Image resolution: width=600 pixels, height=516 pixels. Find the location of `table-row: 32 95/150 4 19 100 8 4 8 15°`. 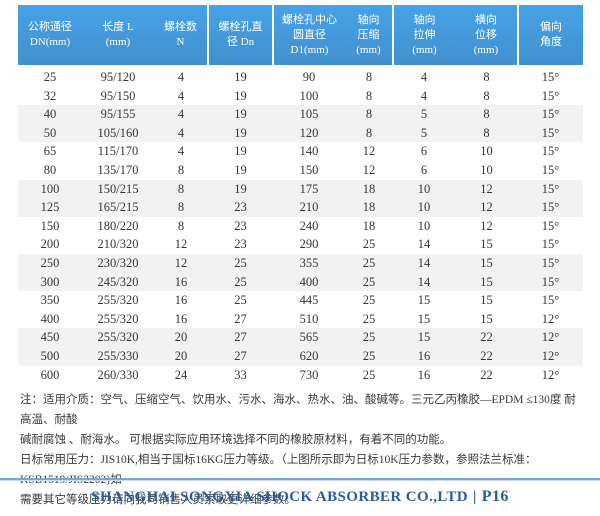

table-row: 32 95/150 4 19 100 8 4 8 15° is located at coordinates (300, 96).